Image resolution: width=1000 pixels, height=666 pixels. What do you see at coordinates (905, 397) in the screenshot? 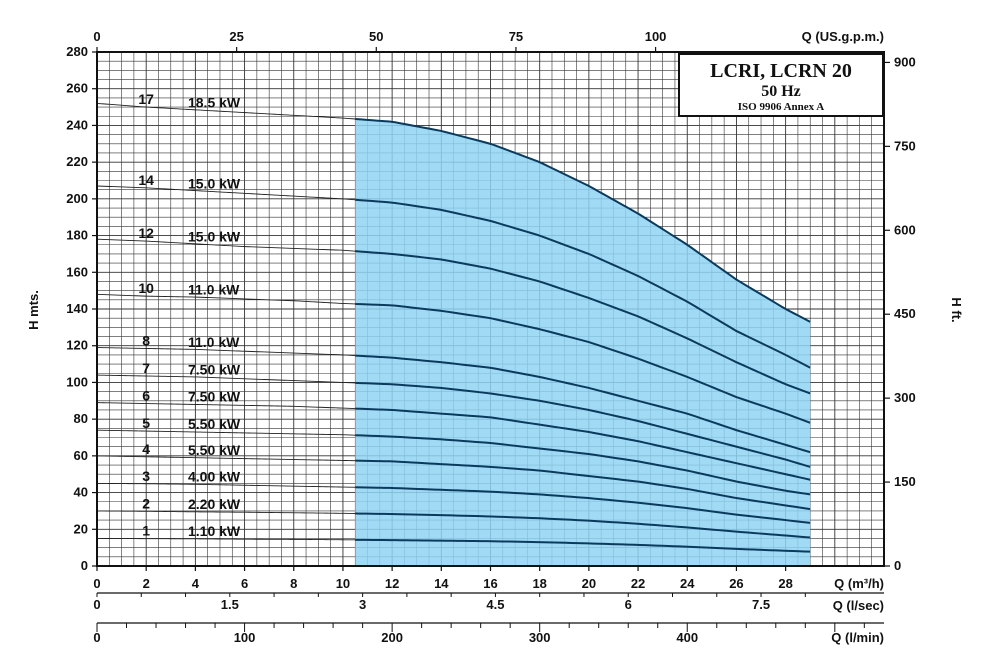
I see `y-right-tick-label: 300` at bounding box center [905, 397].